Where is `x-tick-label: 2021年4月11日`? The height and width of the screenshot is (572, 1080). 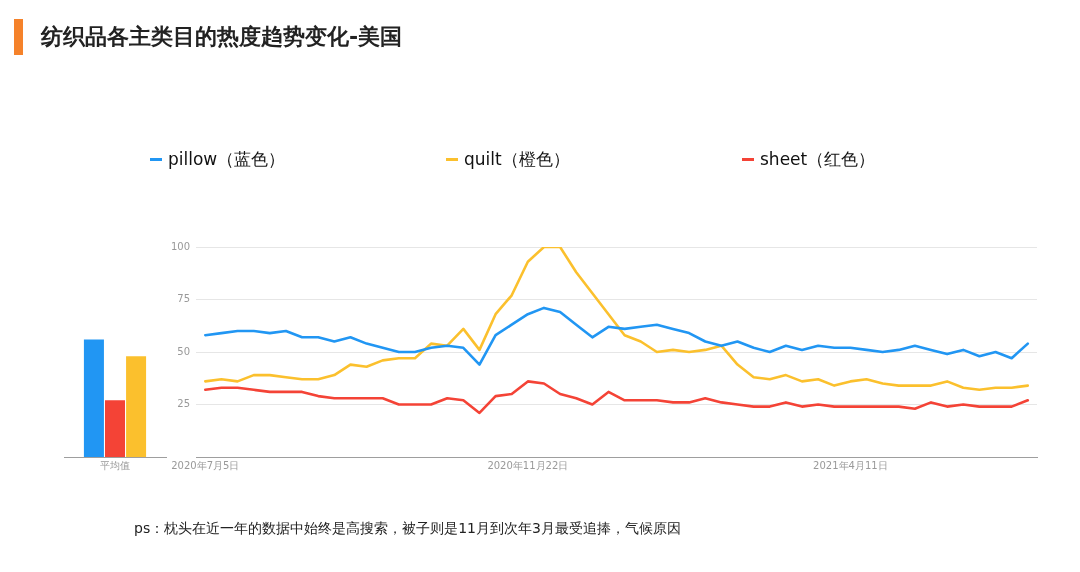 x-tick-label: 2021年4月11日 is located at coordinates (850, 465).